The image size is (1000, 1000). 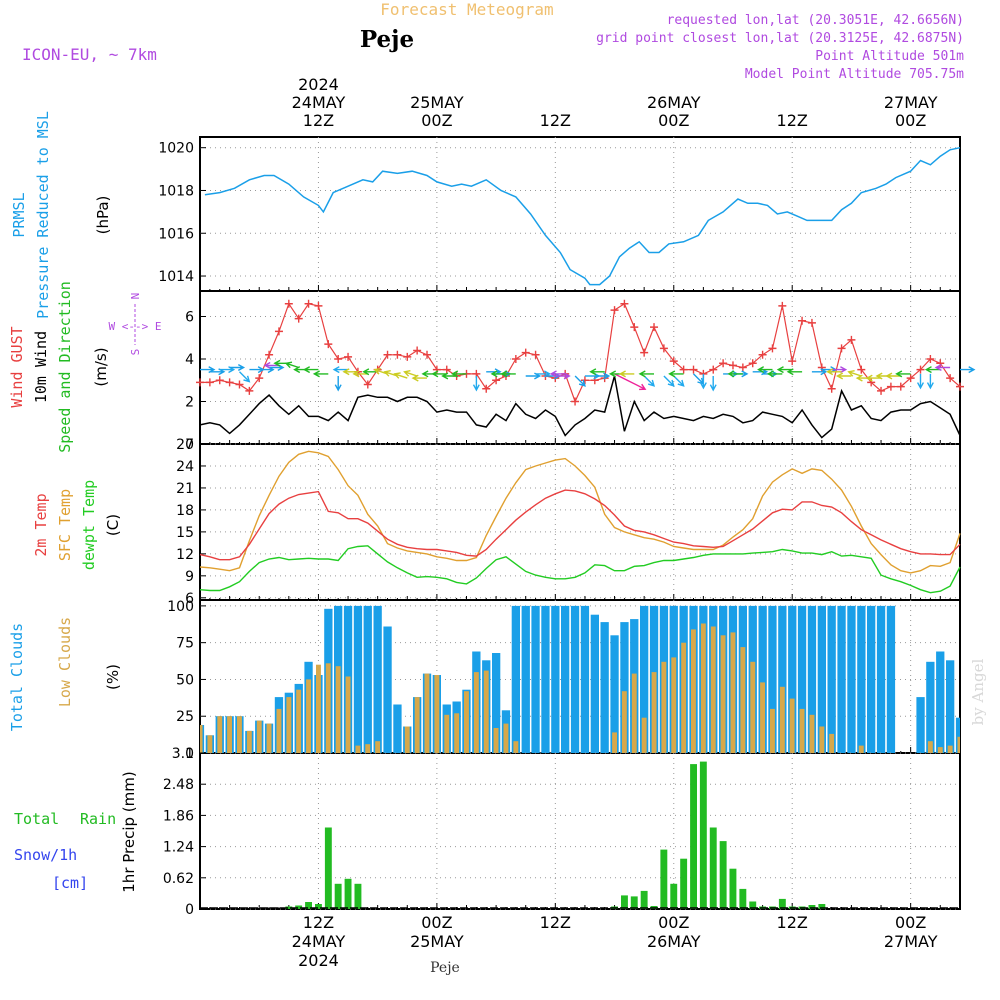 I want to click on point-altitude: Point Altitude 501m, so click(x=889, y=56).